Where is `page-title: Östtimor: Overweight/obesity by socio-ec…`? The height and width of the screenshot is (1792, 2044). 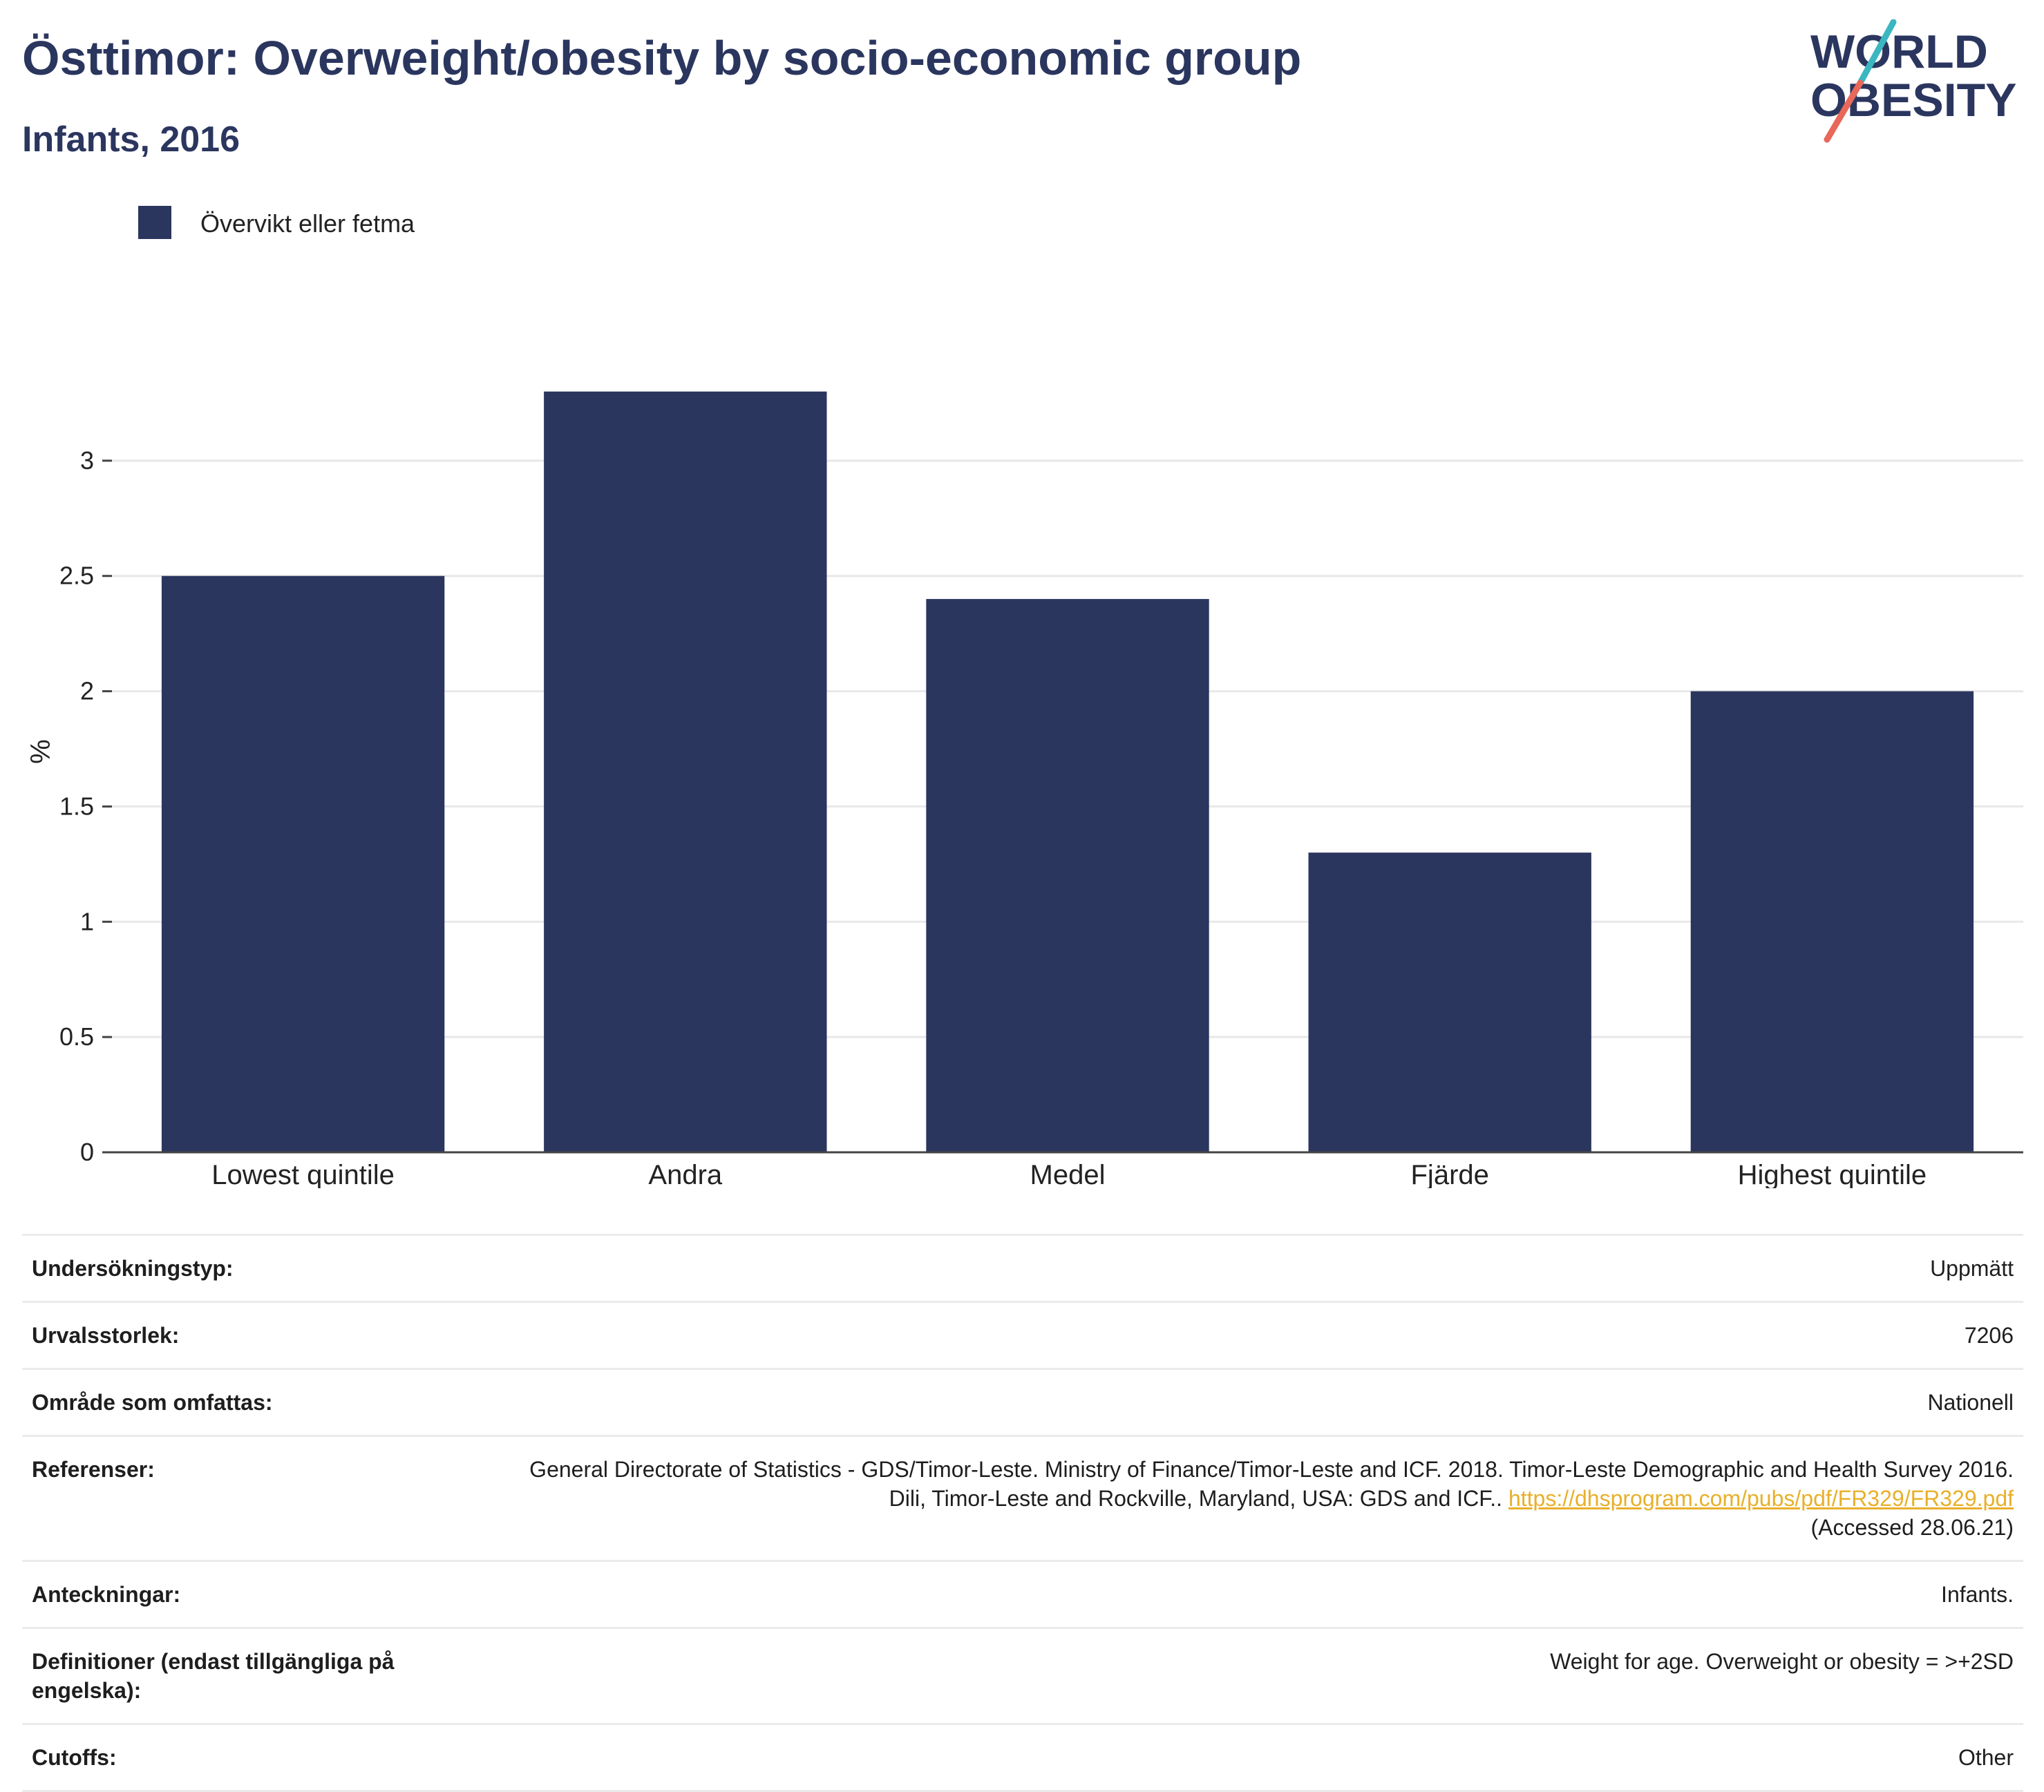 page-title: Östtimor: Overweight/obesity by socio-ec… is located at coordinates (662, 58).